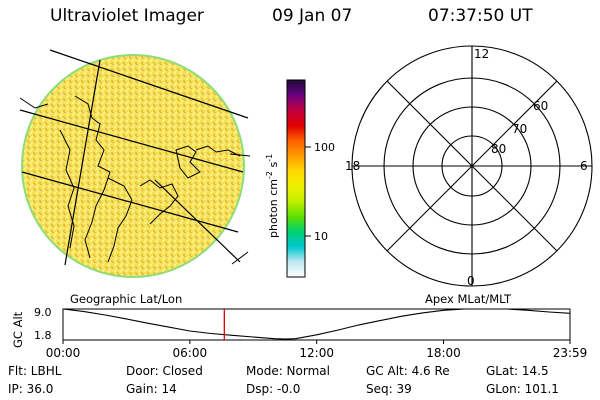  What do you see at coordinates (31, 389) in the screenshot?
I see `ip-info: IP: 36.0` at bounding box center [31, 389].